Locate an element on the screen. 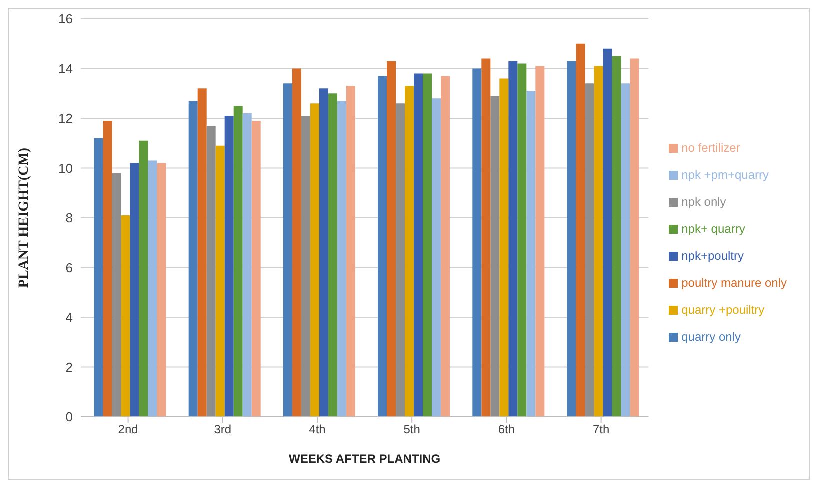 The width and height of the screenshot is (818, 490). y-tick-label: 12 is located at coordinates (65, 118).